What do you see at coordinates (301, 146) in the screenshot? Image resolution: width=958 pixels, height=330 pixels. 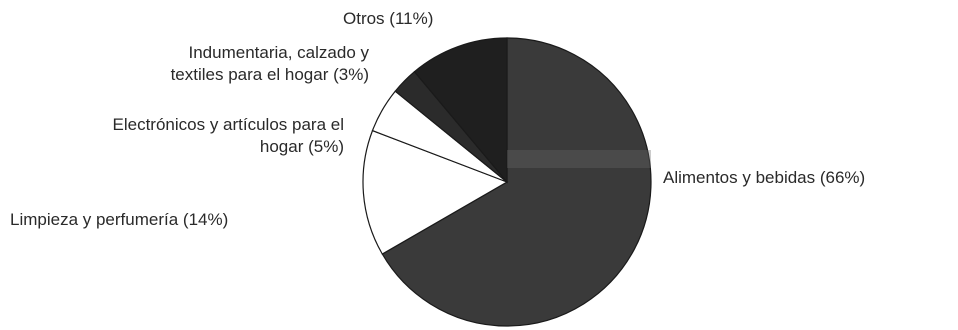 I see `label-electronicos-line2: hogar (5%)` at bounding box center [301, 146].